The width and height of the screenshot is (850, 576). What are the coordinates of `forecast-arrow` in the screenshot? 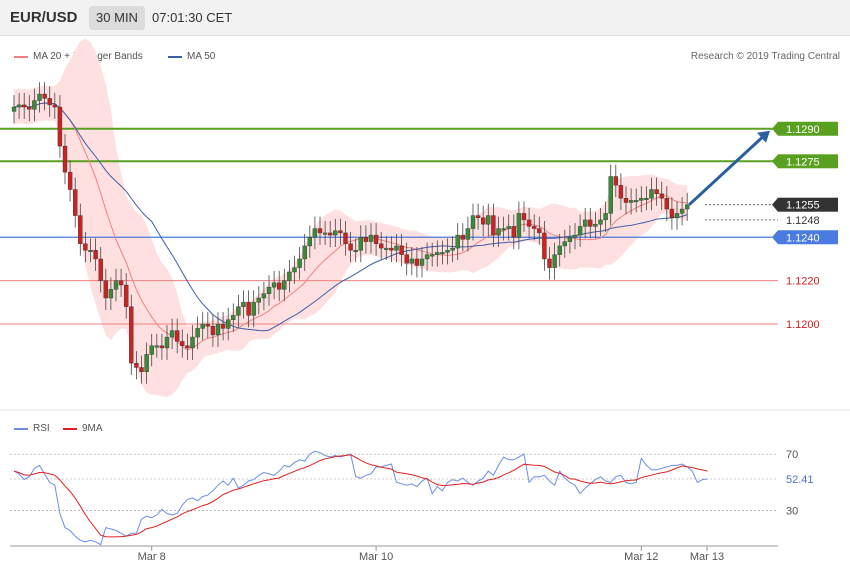 It's located at (727, 170).